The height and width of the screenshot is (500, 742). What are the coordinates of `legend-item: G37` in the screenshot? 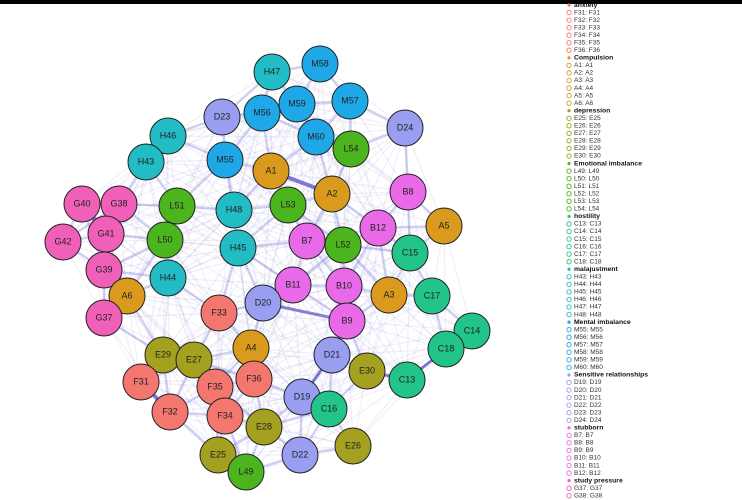 It's located at (588, 488).